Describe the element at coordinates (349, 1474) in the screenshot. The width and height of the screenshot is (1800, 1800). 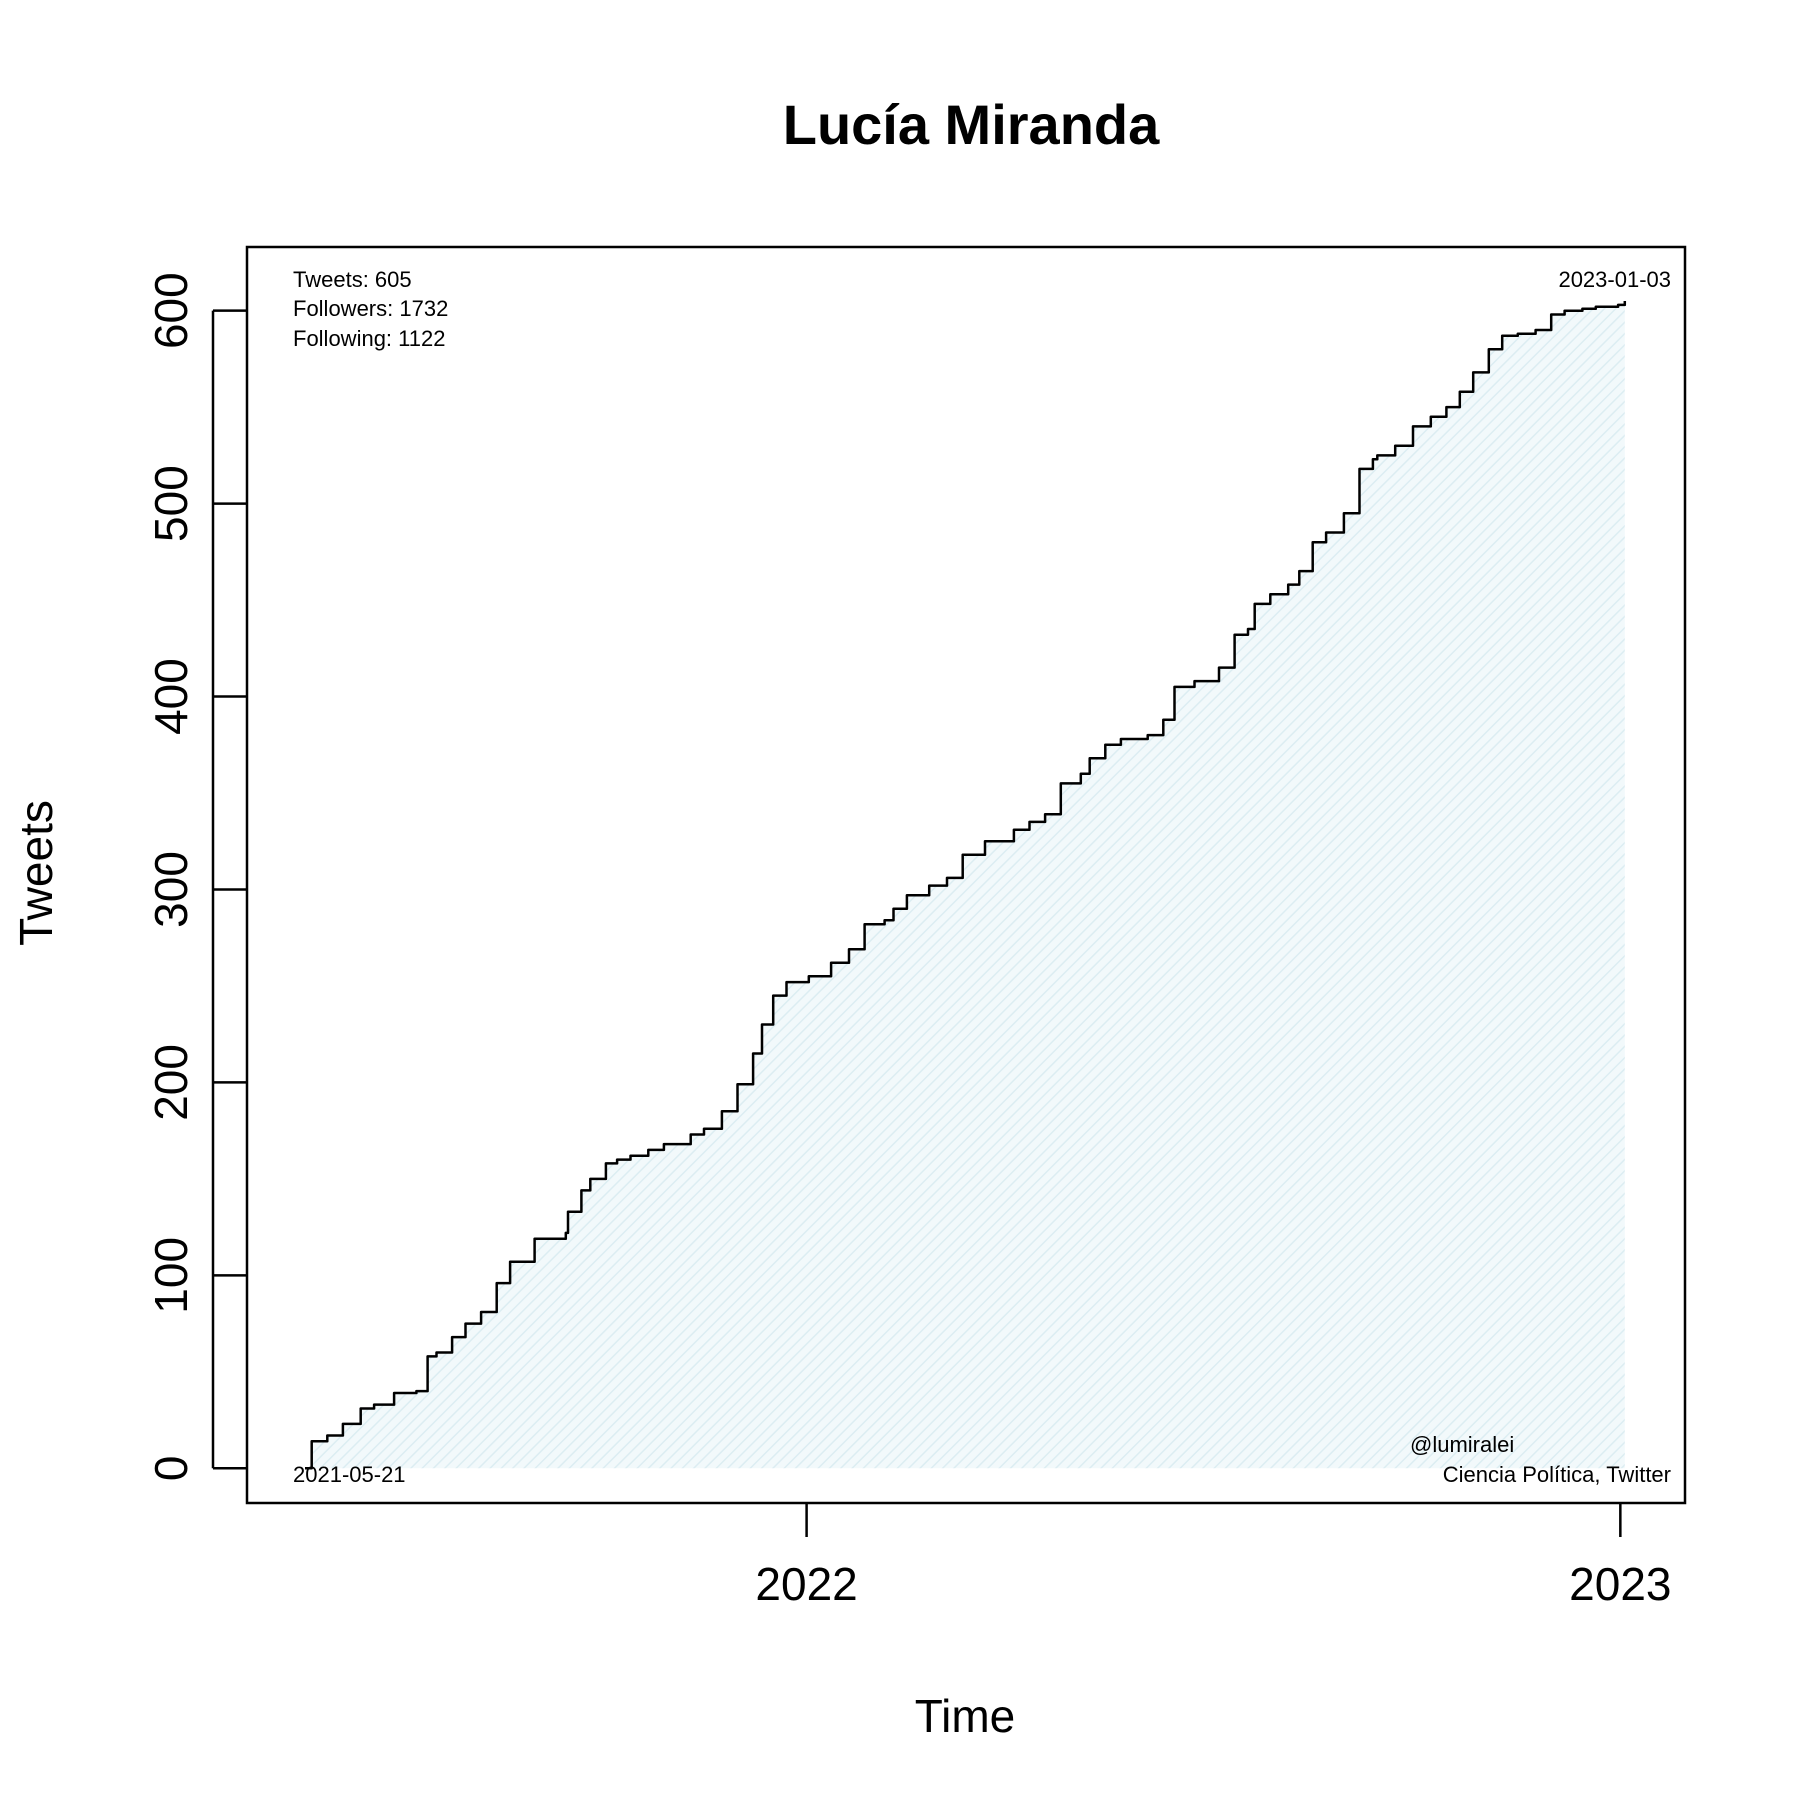
I see `start-date-label: 2021-05-21` at that location.